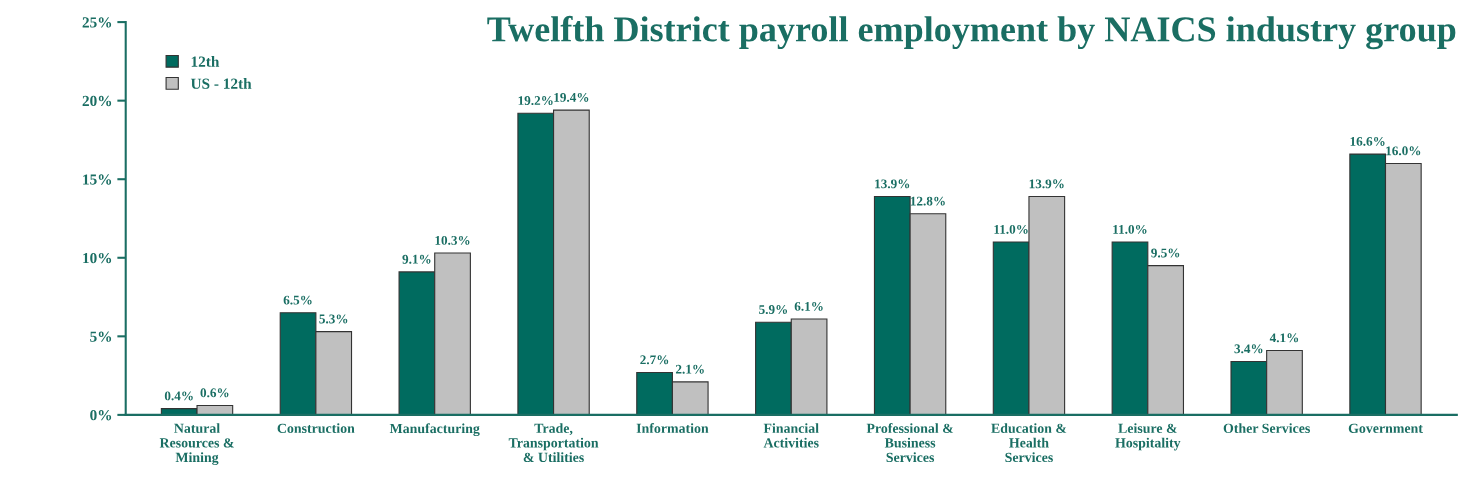 This screenshot has height=491, width=1479. What do you see at coordinates (333, 319) in the screenshot?
I see `data-label: 5.3%` at bounding box center [333, 319].